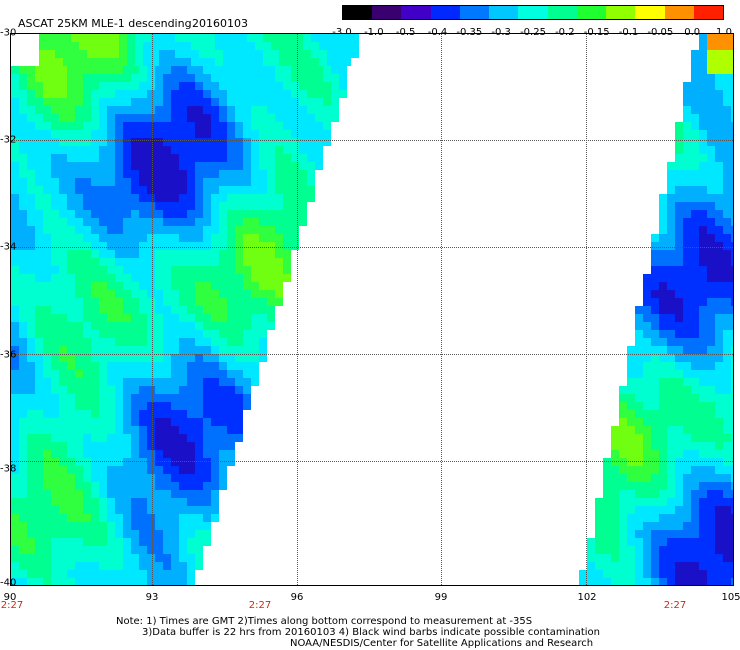 The image size is (740, 650). Describe the element at coordinates (596, 32) in the screenshot. I see `color-scale-label: -0.15` at that location.